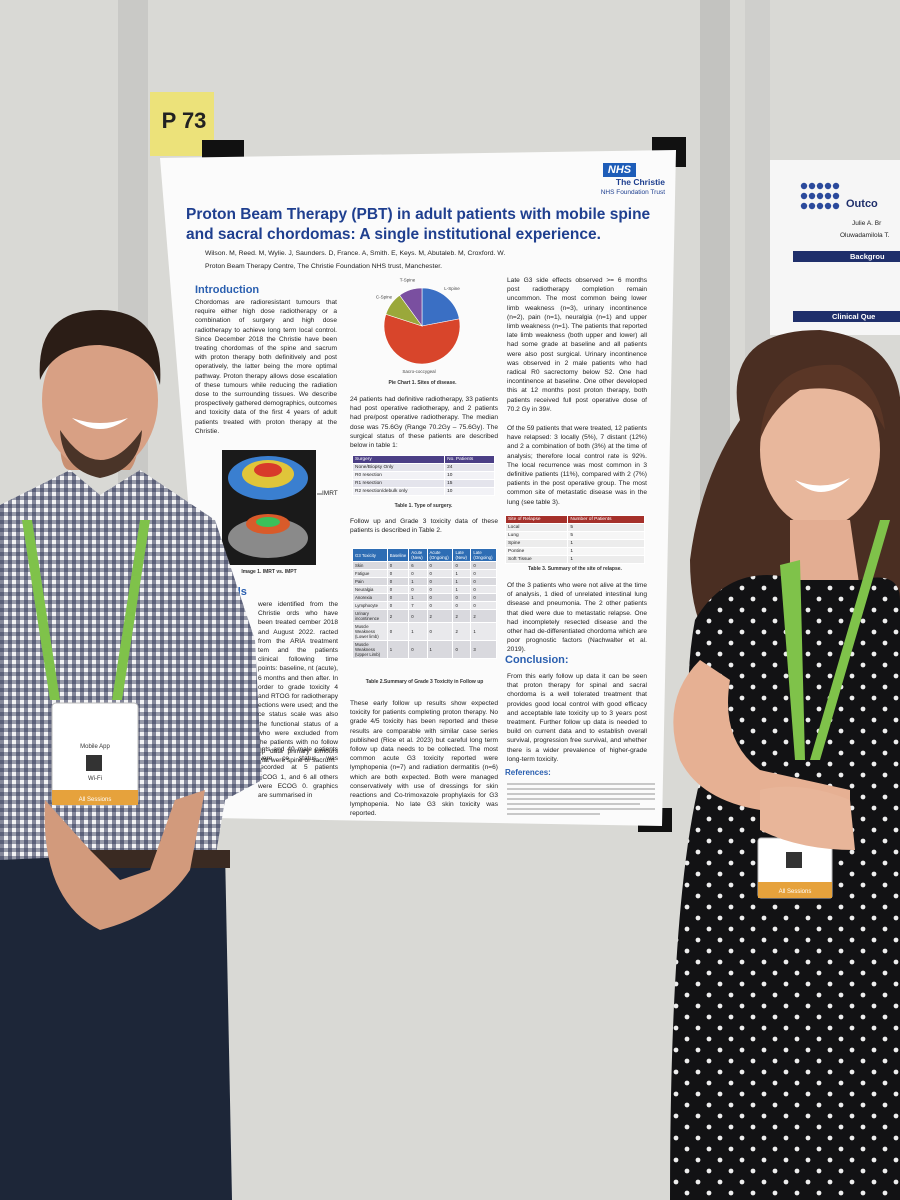 The height and width of the screenshot is (1200, 900). I want to click on table-cell: 10, so click(469, 491).